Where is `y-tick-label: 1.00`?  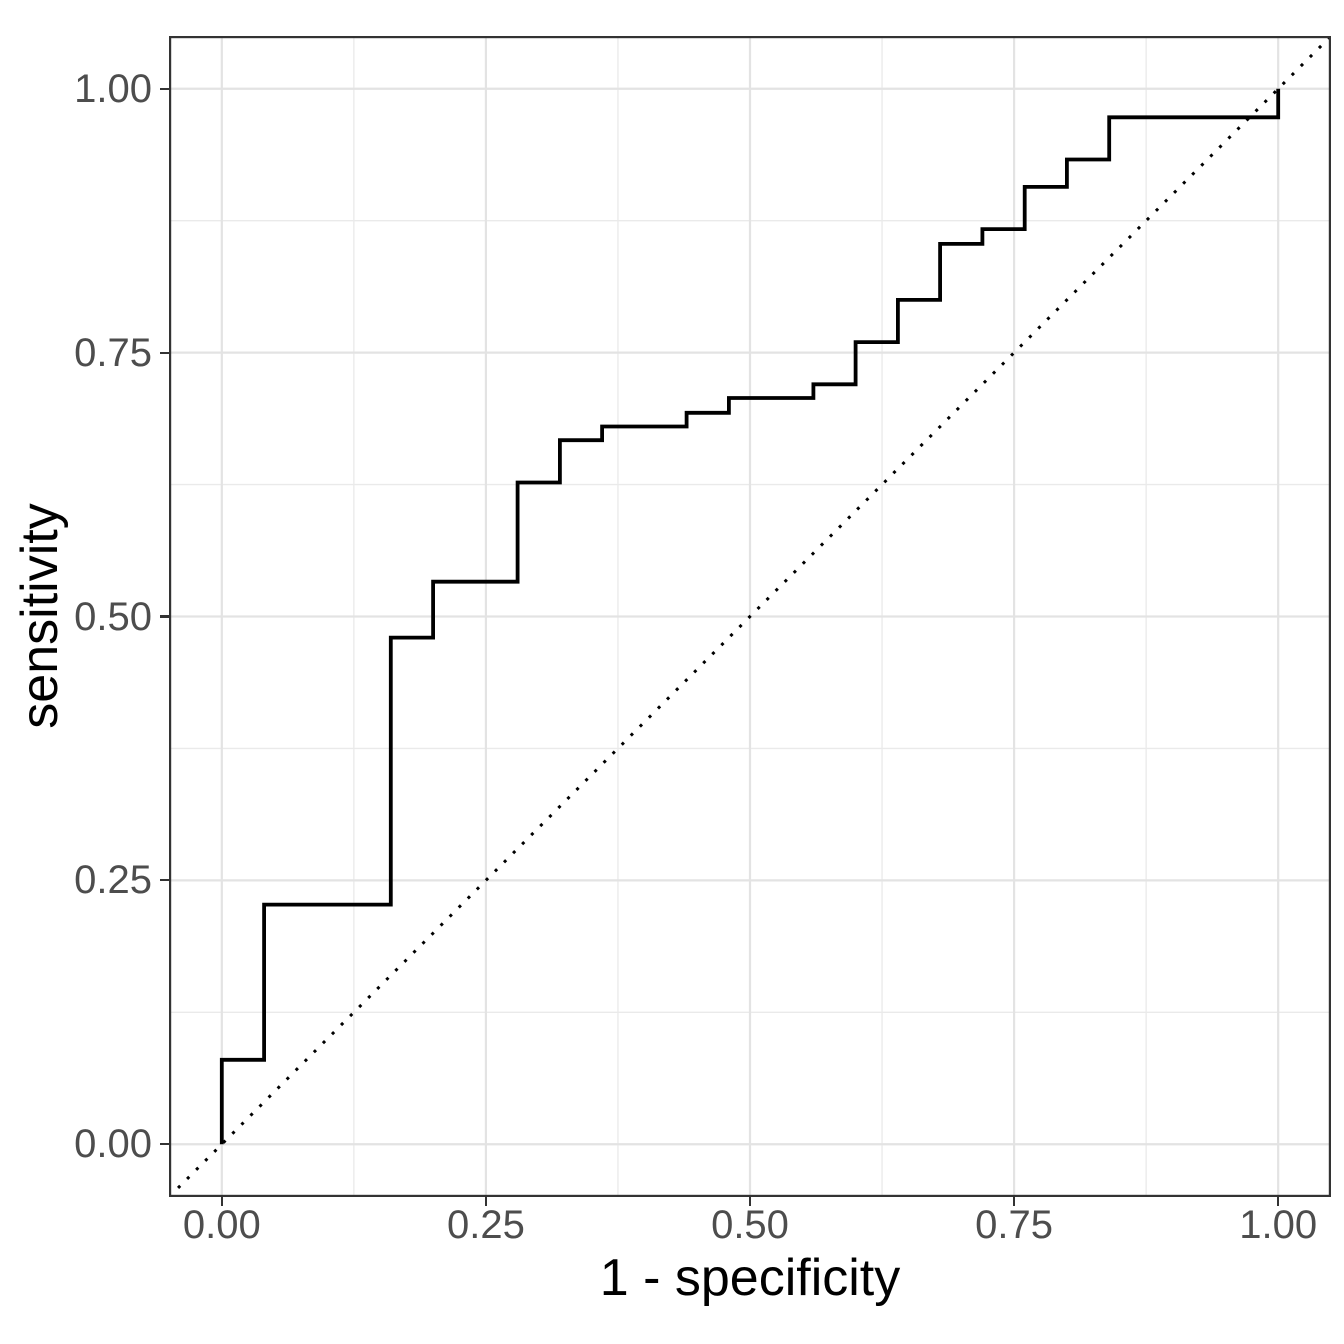
y-tick-label: 1.00 is located at coordinates (113, 88).